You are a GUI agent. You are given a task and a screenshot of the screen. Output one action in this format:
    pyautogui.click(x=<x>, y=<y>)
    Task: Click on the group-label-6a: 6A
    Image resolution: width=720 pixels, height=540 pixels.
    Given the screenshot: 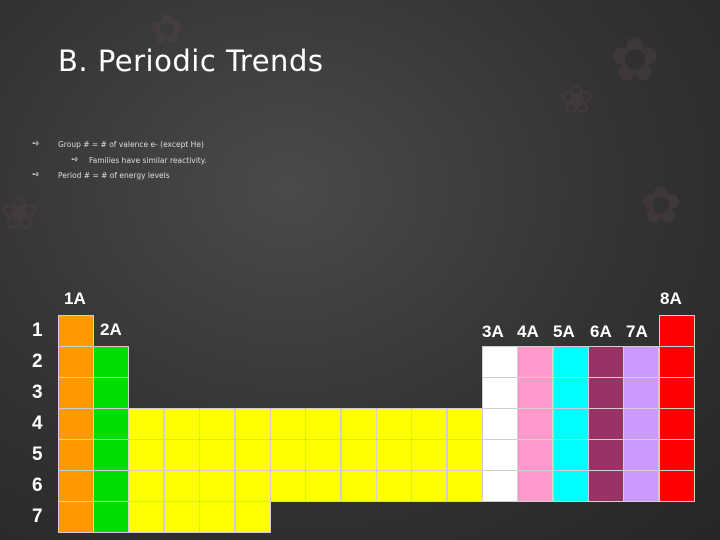 What is the action you would take?
    pyautogui.click(x=601, y=331)
    